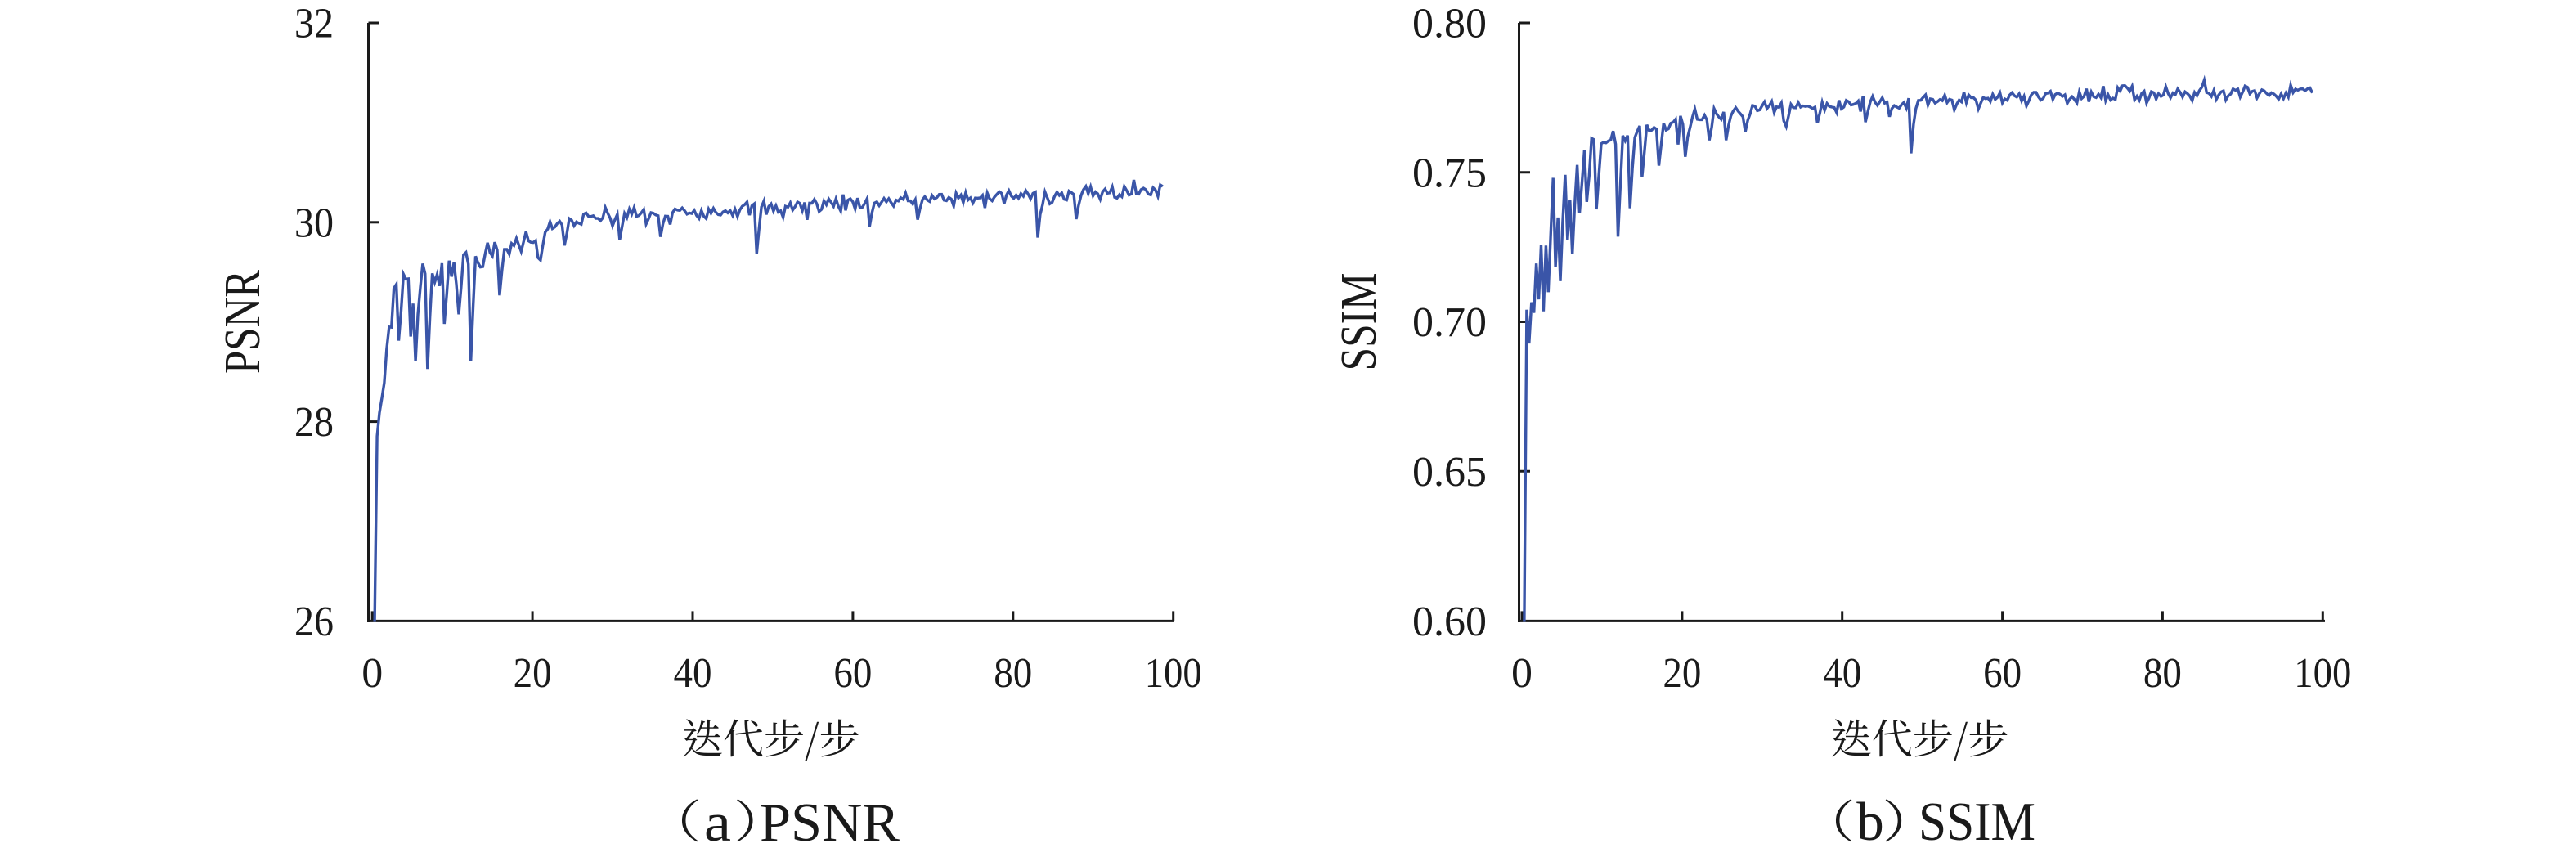  What do you see at coordinates (314, 223) in the screenshot?
I see `svg-text: 30` at bounding box center [314, 223].